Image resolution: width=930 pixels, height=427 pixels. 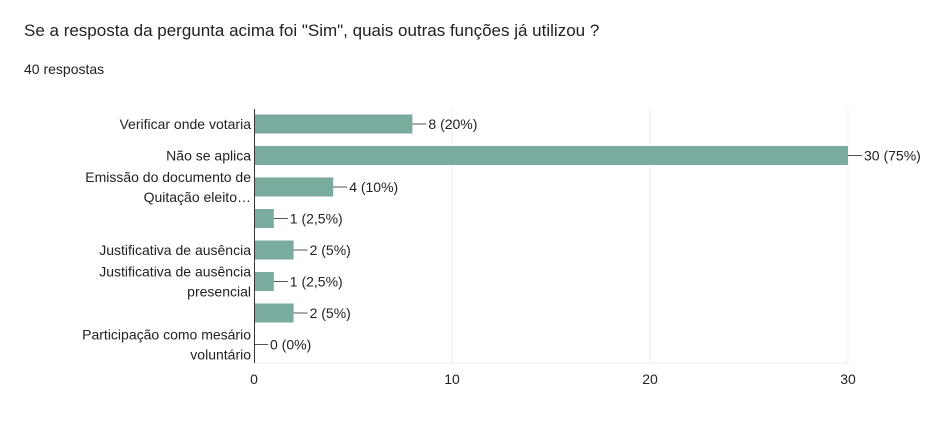 What do you see at coordinates (316, 282) in the screenshot?
I see `data-label-5: 1 (2,5%)` at bounding box center [316, 282].